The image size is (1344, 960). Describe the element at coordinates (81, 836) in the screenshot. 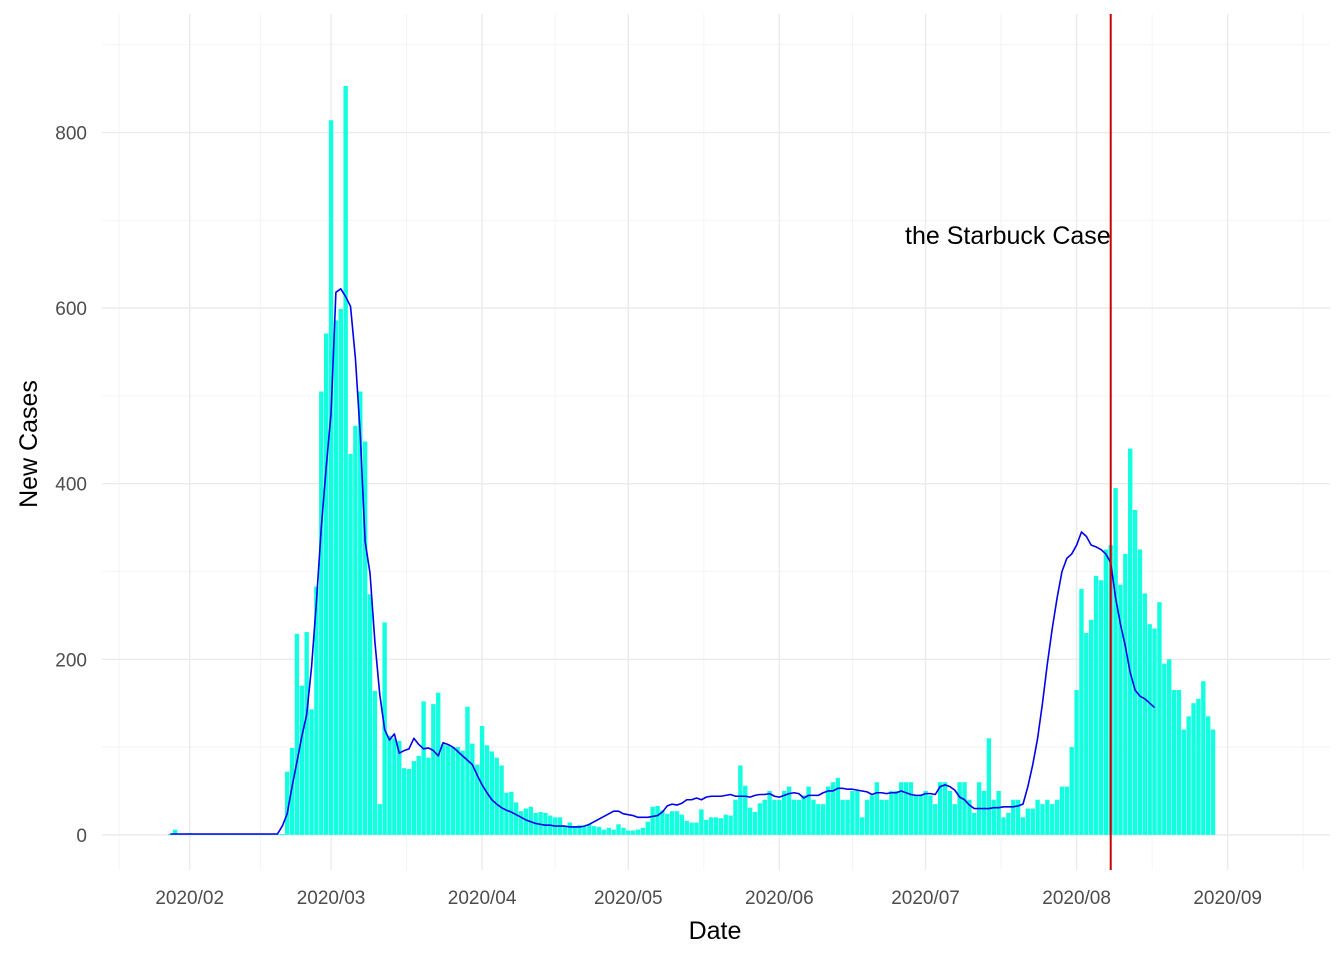

I see `y-tick-label: 0` at that location.